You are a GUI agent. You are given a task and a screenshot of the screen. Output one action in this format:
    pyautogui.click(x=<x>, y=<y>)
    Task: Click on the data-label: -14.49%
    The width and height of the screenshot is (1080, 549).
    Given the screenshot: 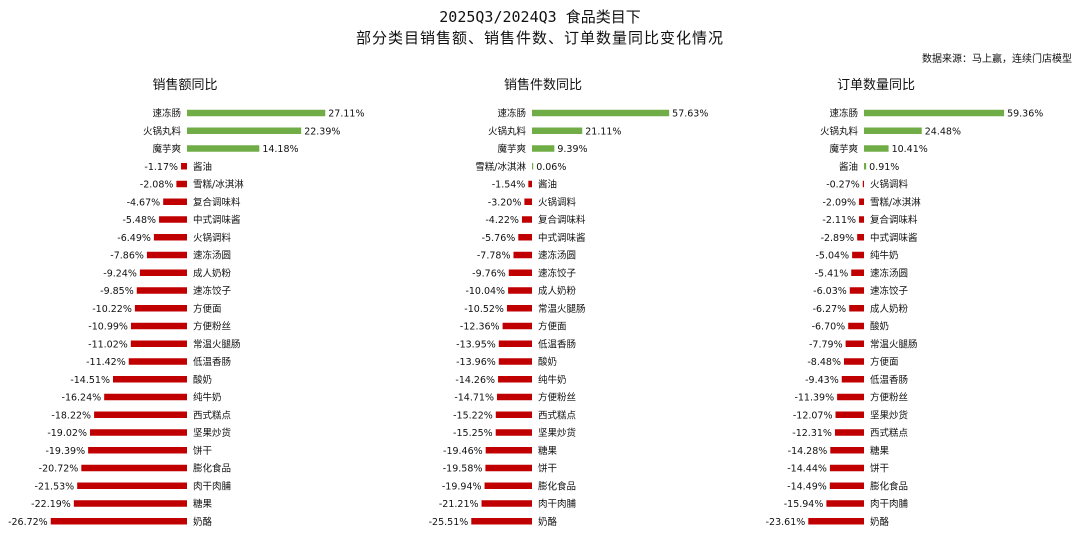 What is the action you would take?
    pyautogui.click(x=807, y=486)
    